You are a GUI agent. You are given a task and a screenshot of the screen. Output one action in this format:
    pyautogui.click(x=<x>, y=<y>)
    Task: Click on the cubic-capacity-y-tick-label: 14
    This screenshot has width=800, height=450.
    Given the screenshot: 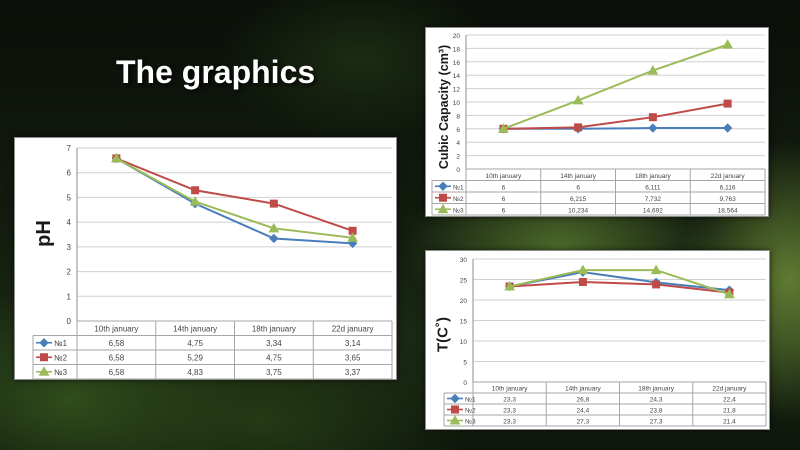 What is the action you would take?
    pyautogui.click(x=457, y=76)
    